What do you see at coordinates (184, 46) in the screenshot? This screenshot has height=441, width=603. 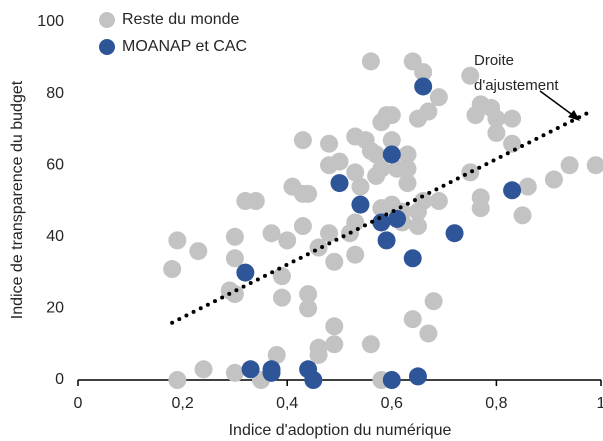 I see `legend-label: MOANAP et CAC` at bounding box center [184, 46].